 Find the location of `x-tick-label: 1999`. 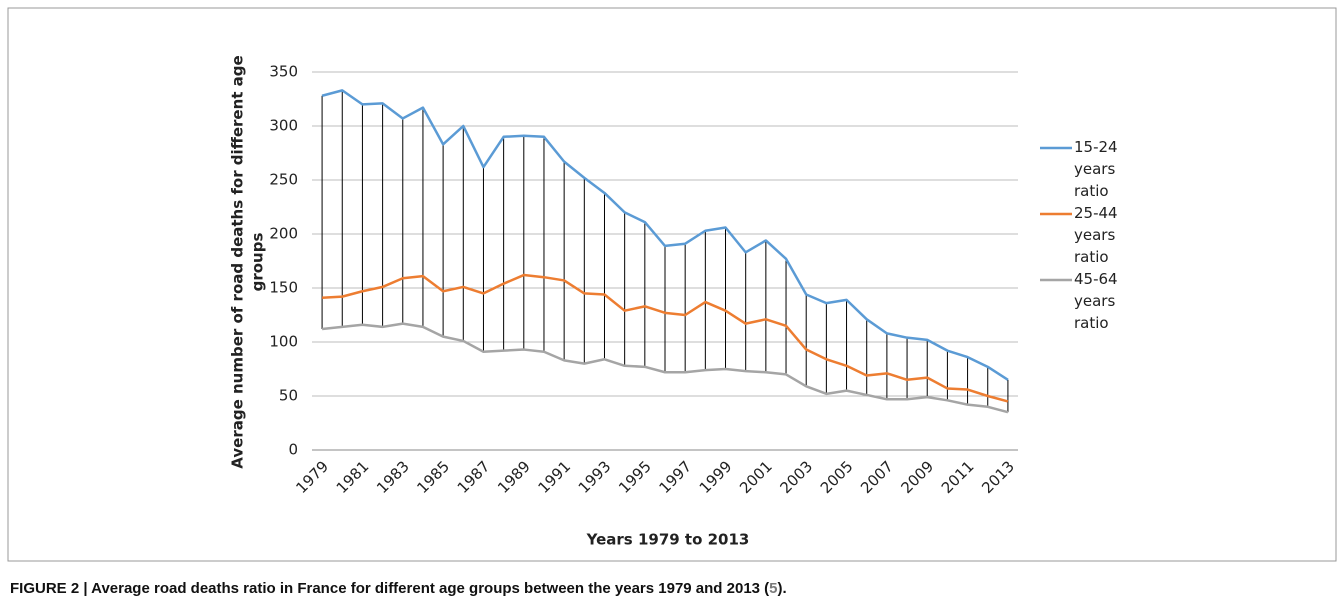

x-tick-label: 1999 is located at coordinates (716, 477).